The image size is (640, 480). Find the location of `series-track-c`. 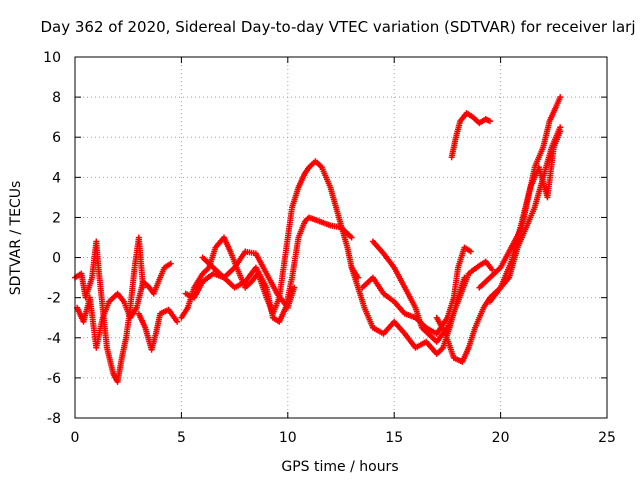

series-track-c is located at coordinates (158, 329).